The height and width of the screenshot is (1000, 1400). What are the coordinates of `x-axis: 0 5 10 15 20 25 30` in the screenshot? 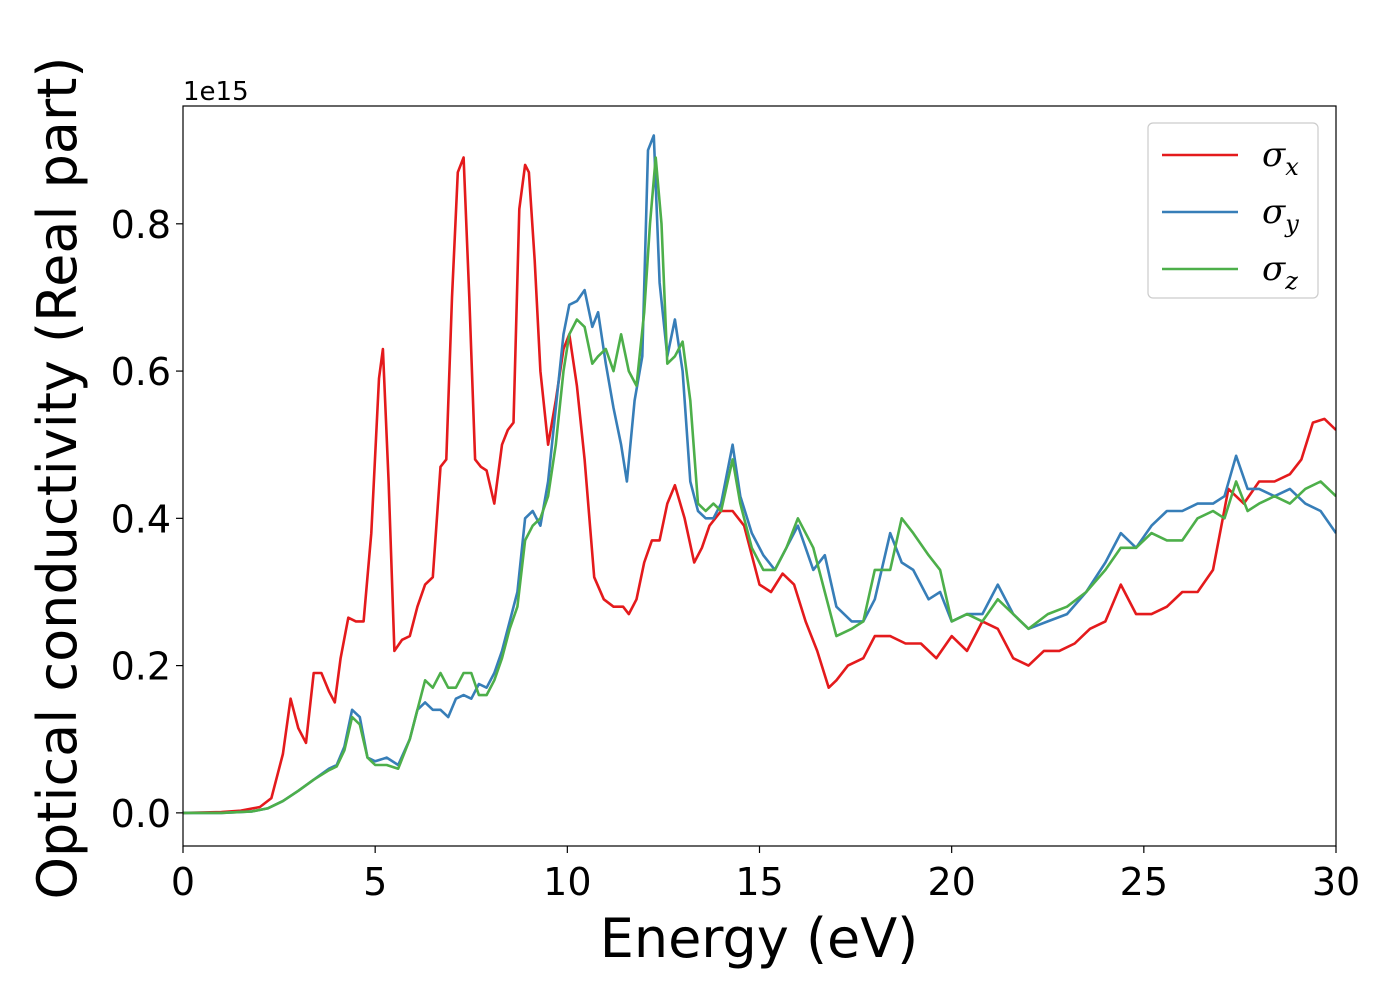 It's located at (765, 875).